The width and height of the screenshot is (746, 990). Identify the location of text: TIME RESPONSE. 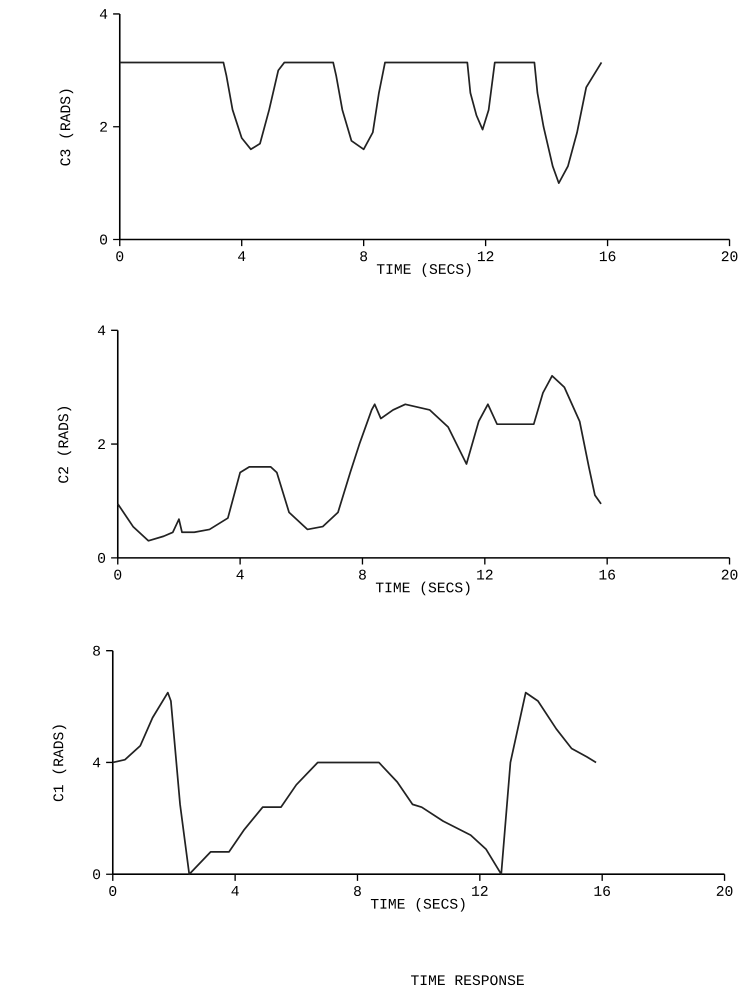
(467, 980).